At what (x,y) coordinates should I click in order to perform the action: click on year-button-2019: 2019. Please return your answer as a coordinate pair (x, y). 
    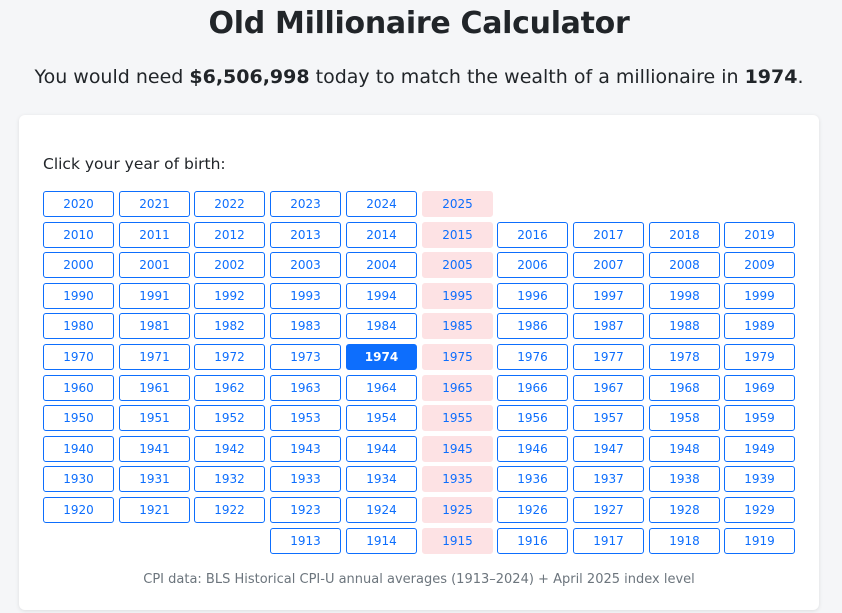
    Looking at the image, I should click on (759, 235).